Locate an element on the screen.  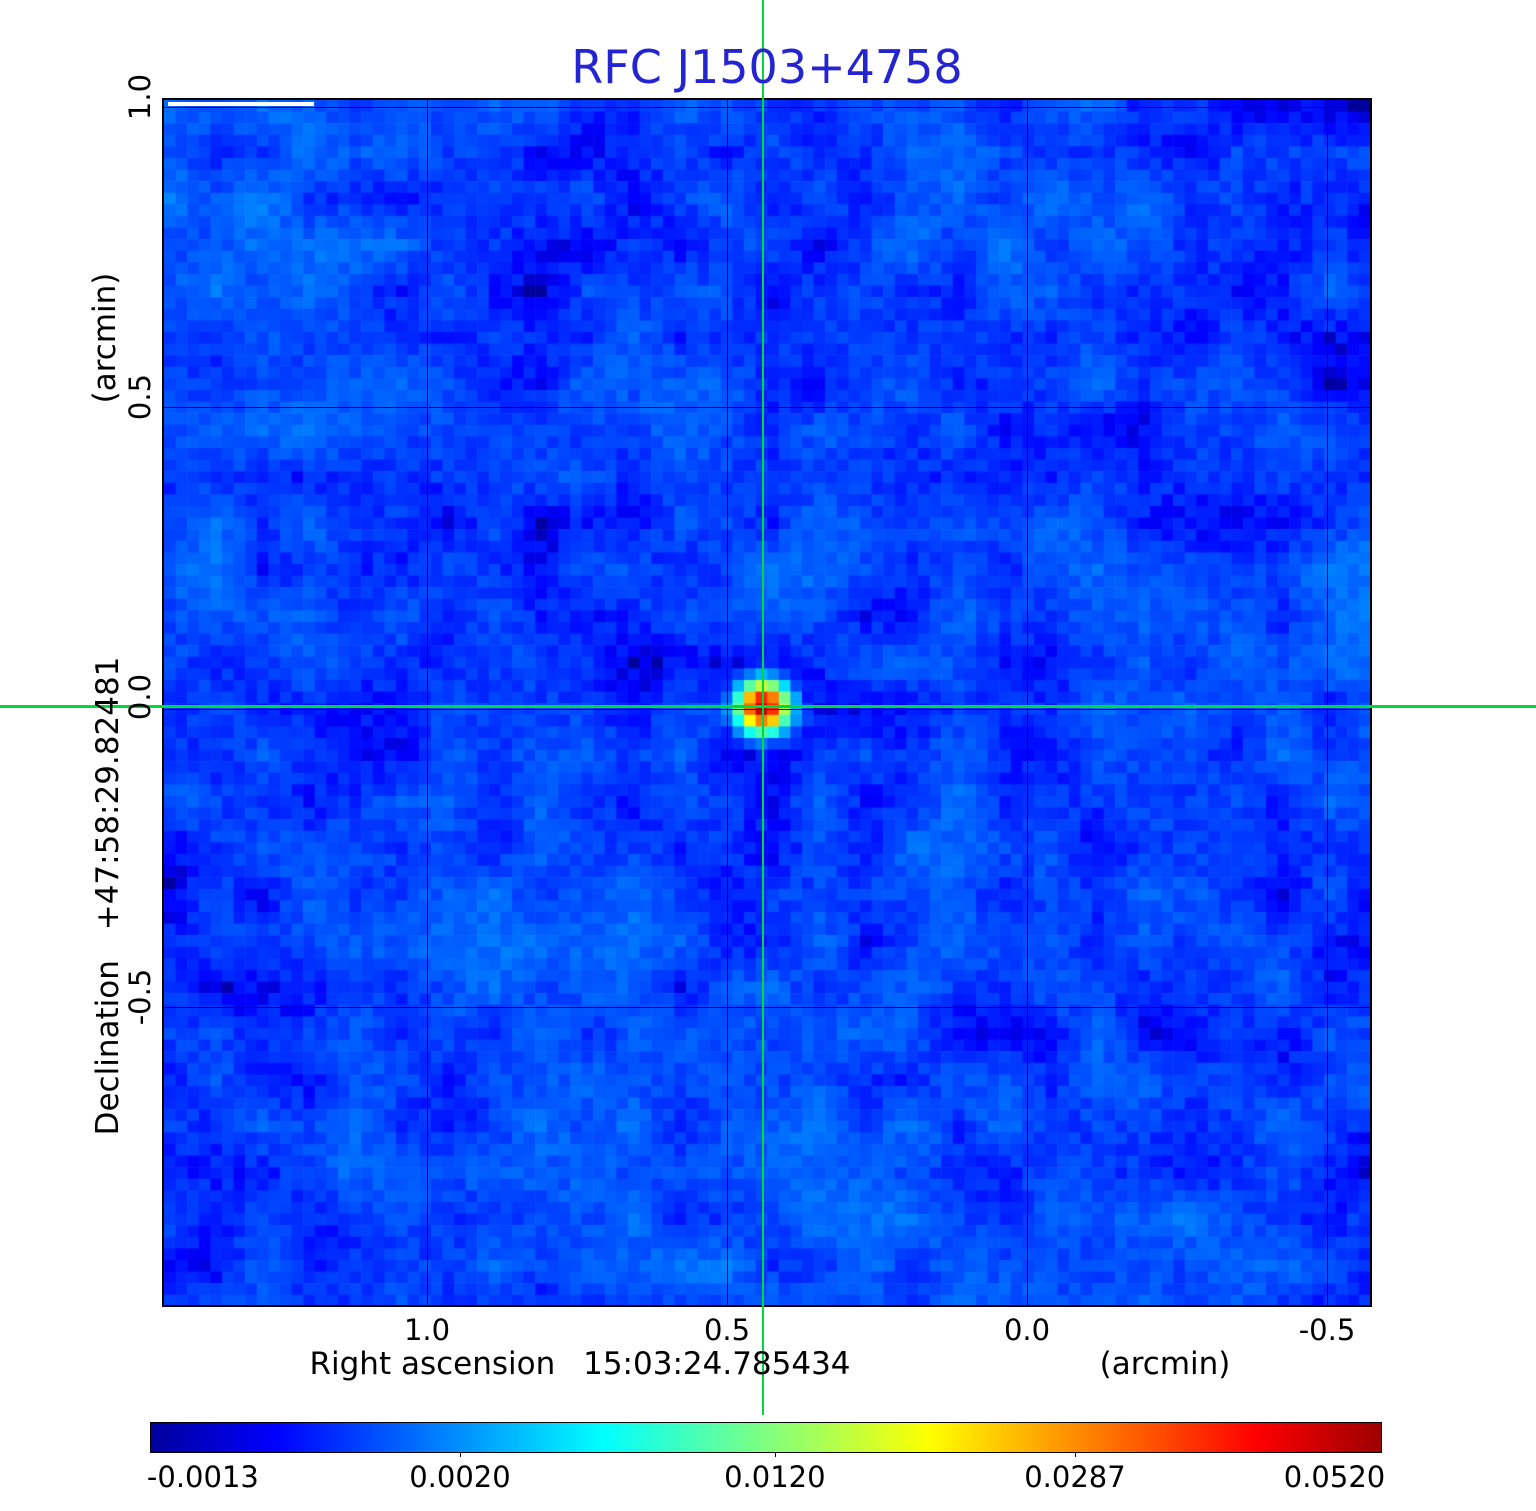
x-axis-label-value: 15:03:24.785434 is located at coordinates (717, 1364).